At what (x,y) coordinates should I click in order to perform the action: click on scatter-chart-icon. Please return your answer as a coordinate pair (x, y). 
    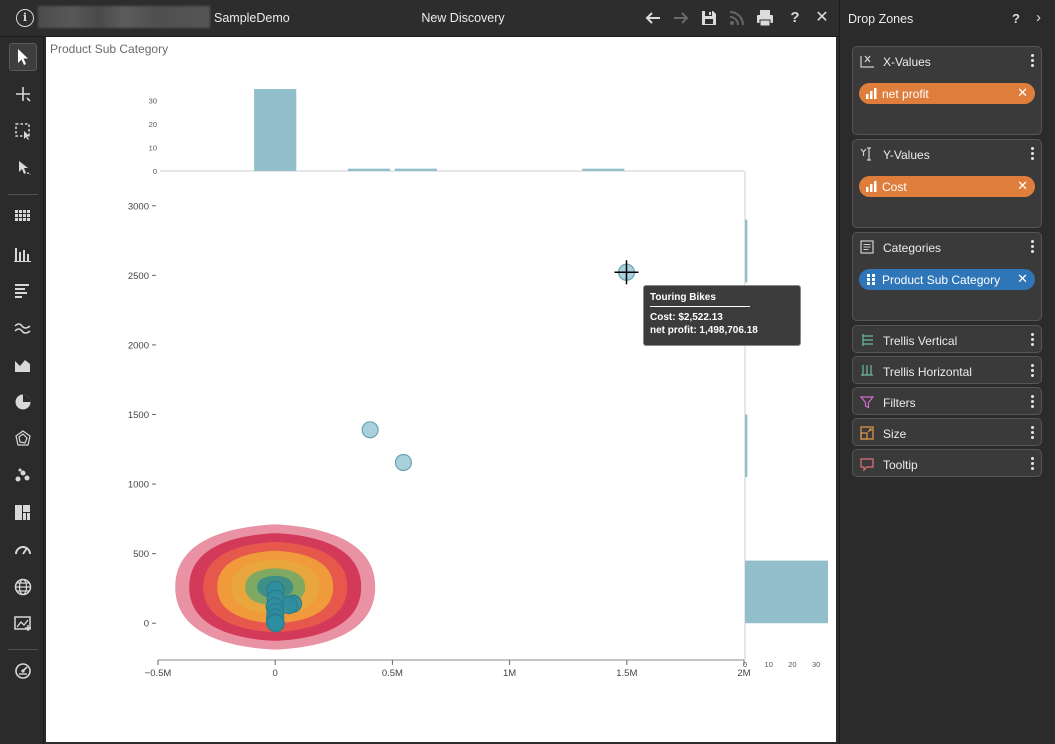
    Looking at the image, I should click on (23, 476).